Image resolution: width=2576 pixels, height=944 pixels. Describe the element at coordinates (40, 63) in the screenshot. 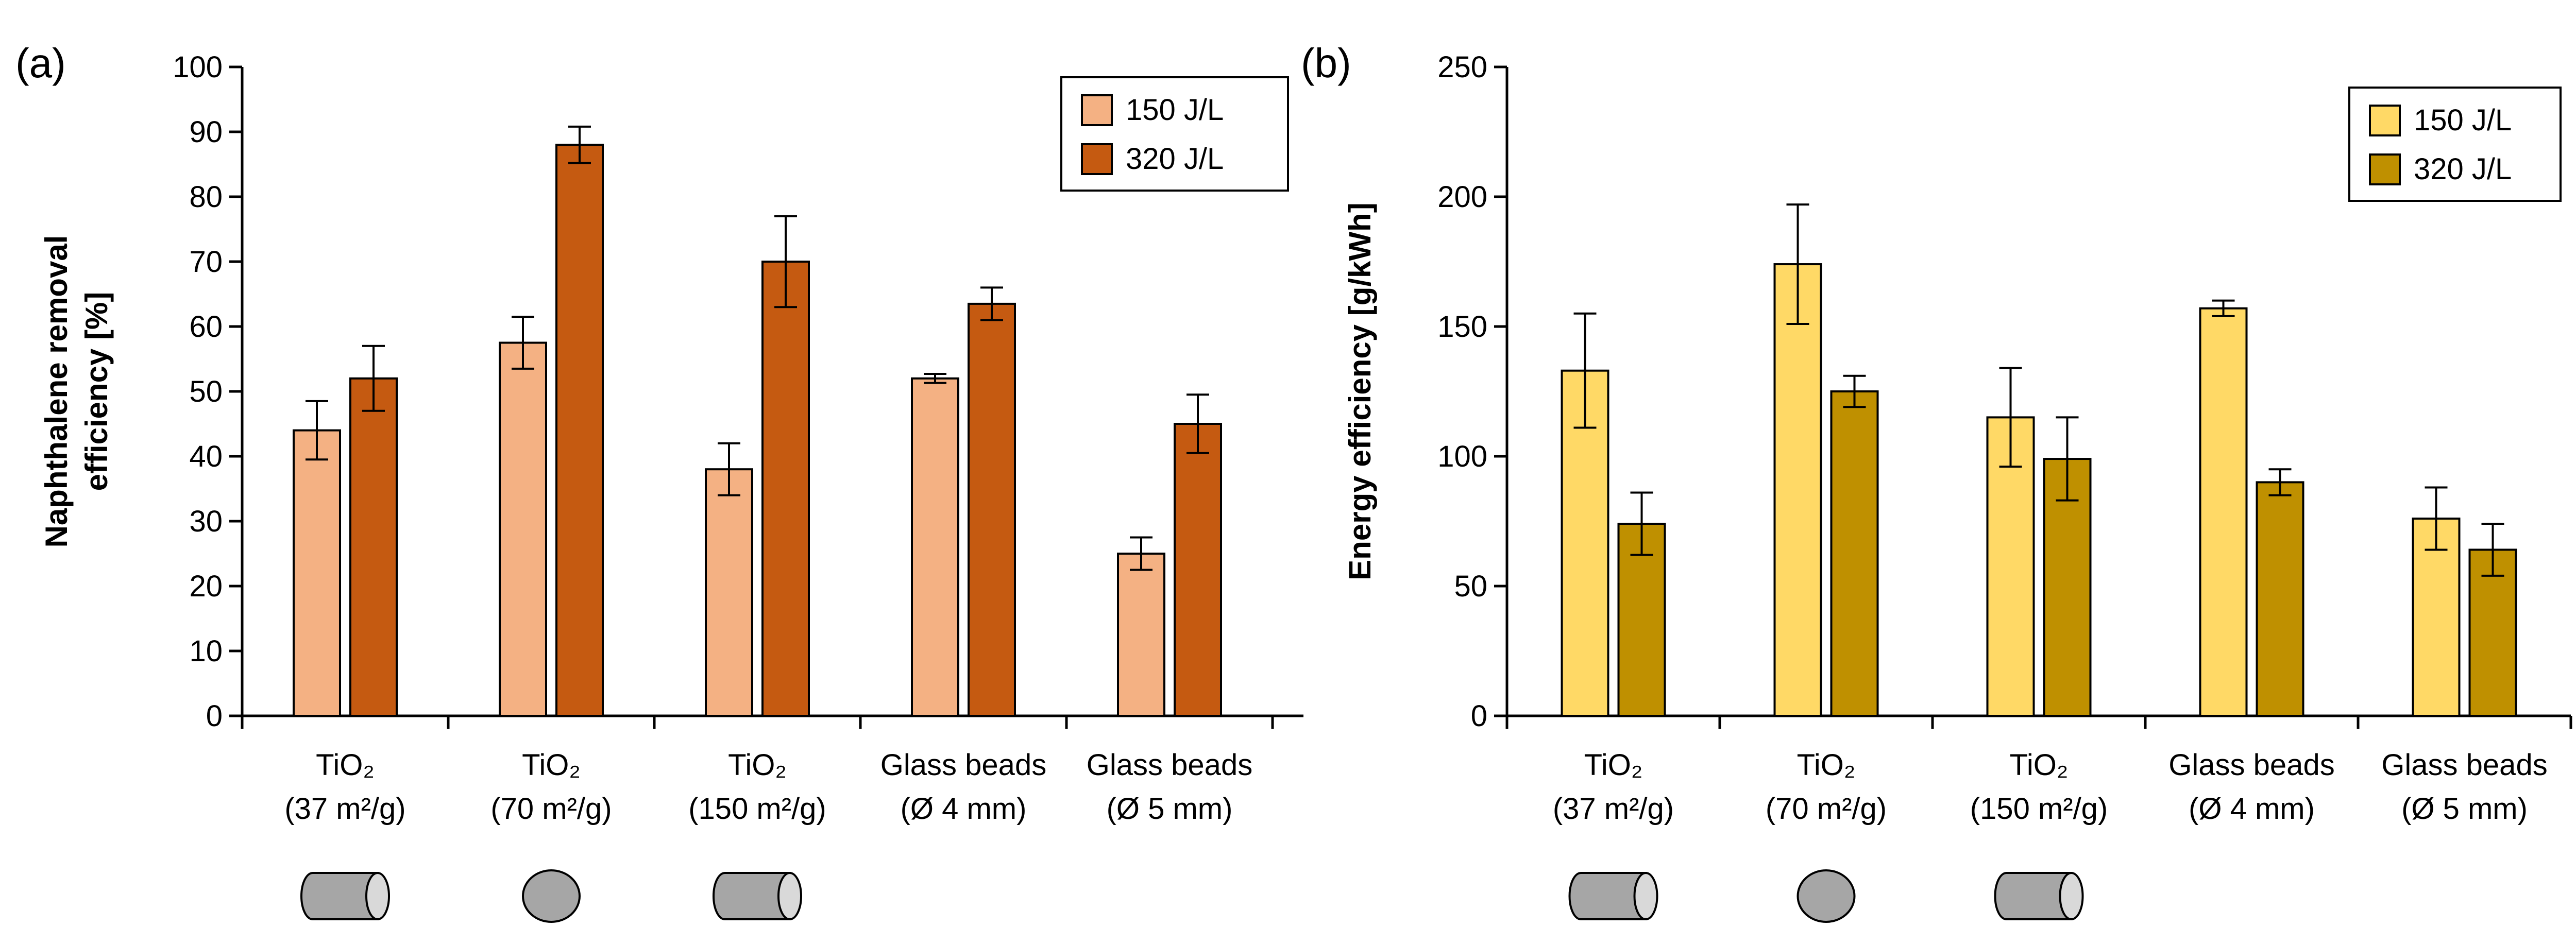

I see `panel-label: (a)` at that location.